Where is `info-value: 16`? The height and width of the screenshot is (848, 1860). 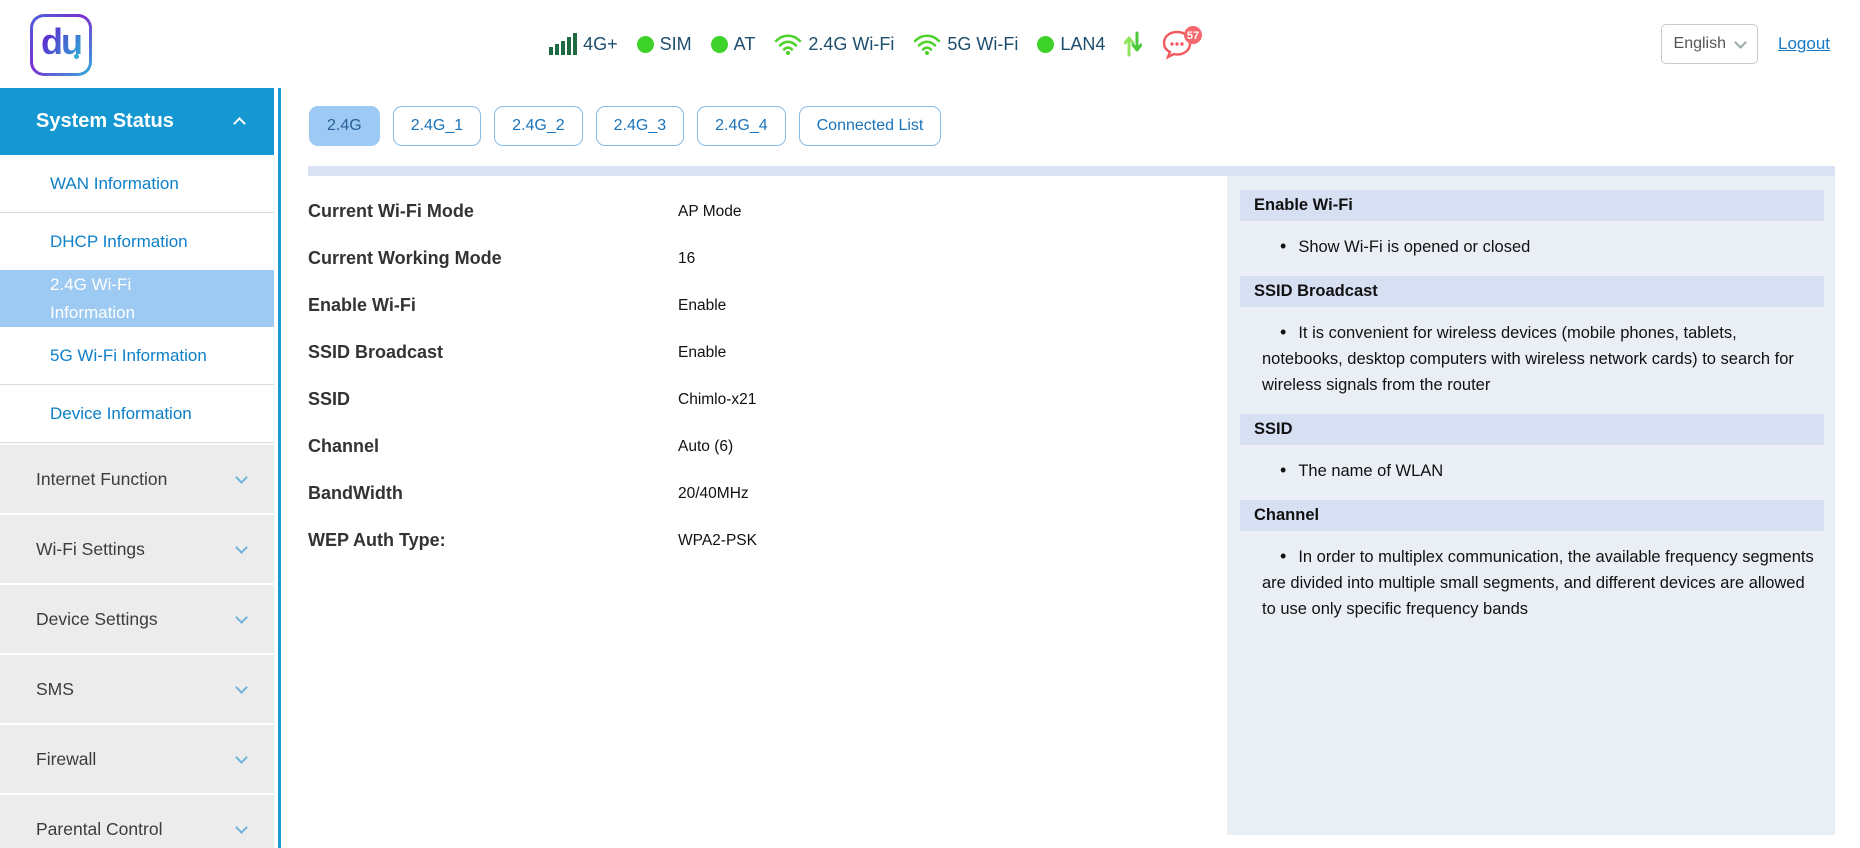
info-value: 16 is located at coordinates (687, 258).